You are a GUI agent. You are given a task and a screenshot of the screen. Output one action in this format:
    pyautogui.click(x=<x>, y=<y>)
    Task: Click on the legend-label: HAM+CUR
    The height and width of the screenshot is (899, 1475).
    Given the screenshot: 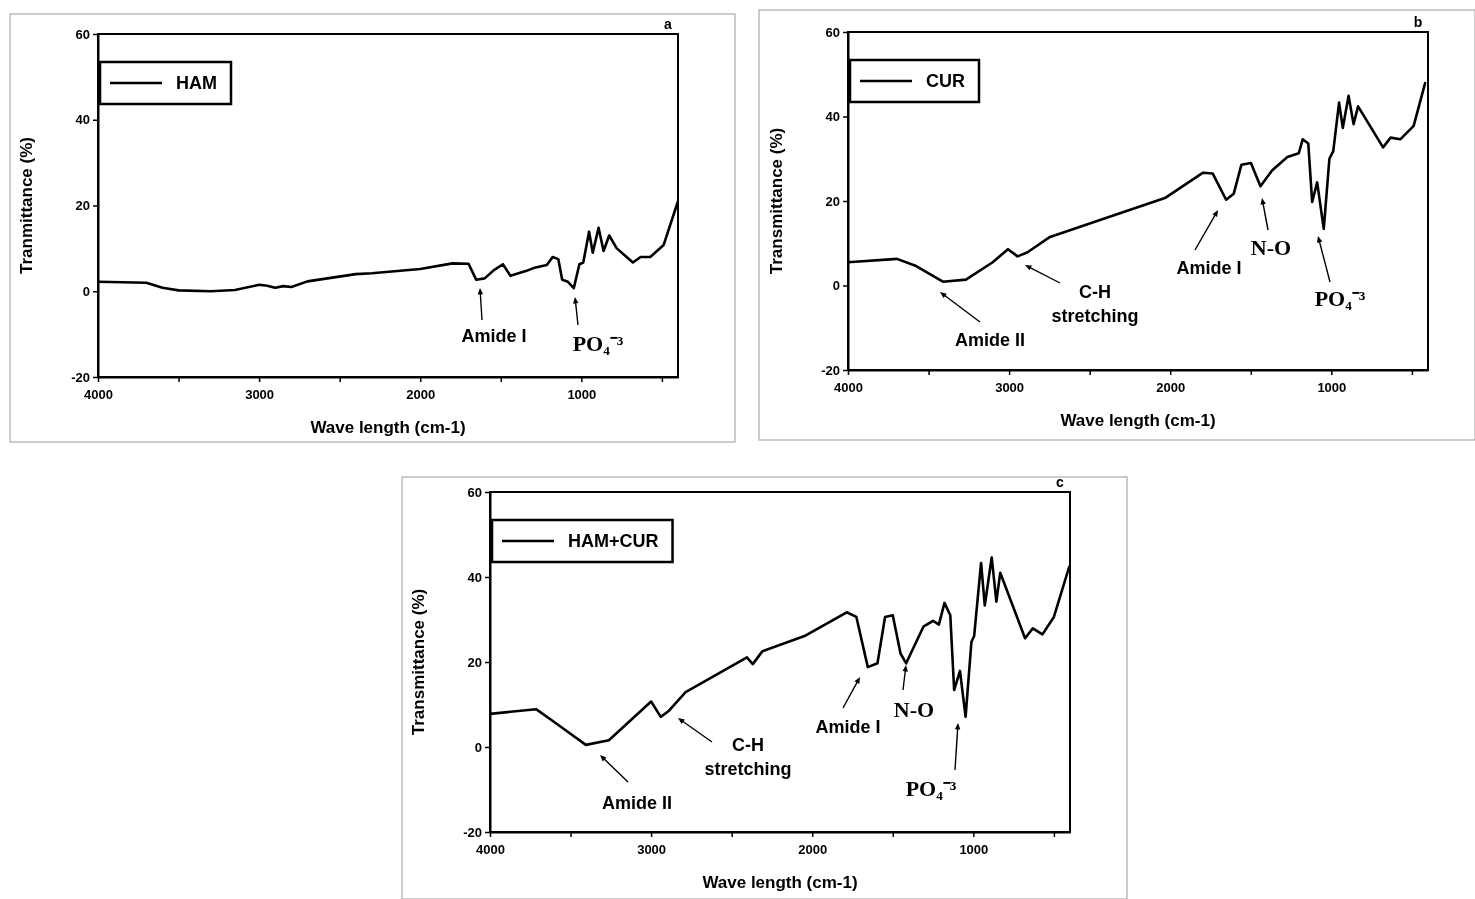 What is the action you would take?
    pyautogui.click(x=613, y=541)
    